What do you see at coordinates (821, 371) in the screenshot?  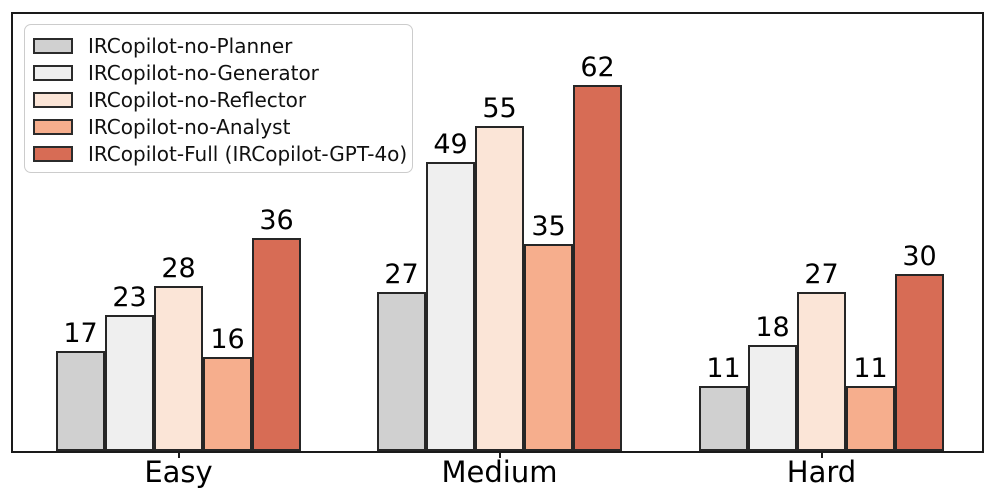 I see `bar-hard-series2` at bounding box center [821, 371].